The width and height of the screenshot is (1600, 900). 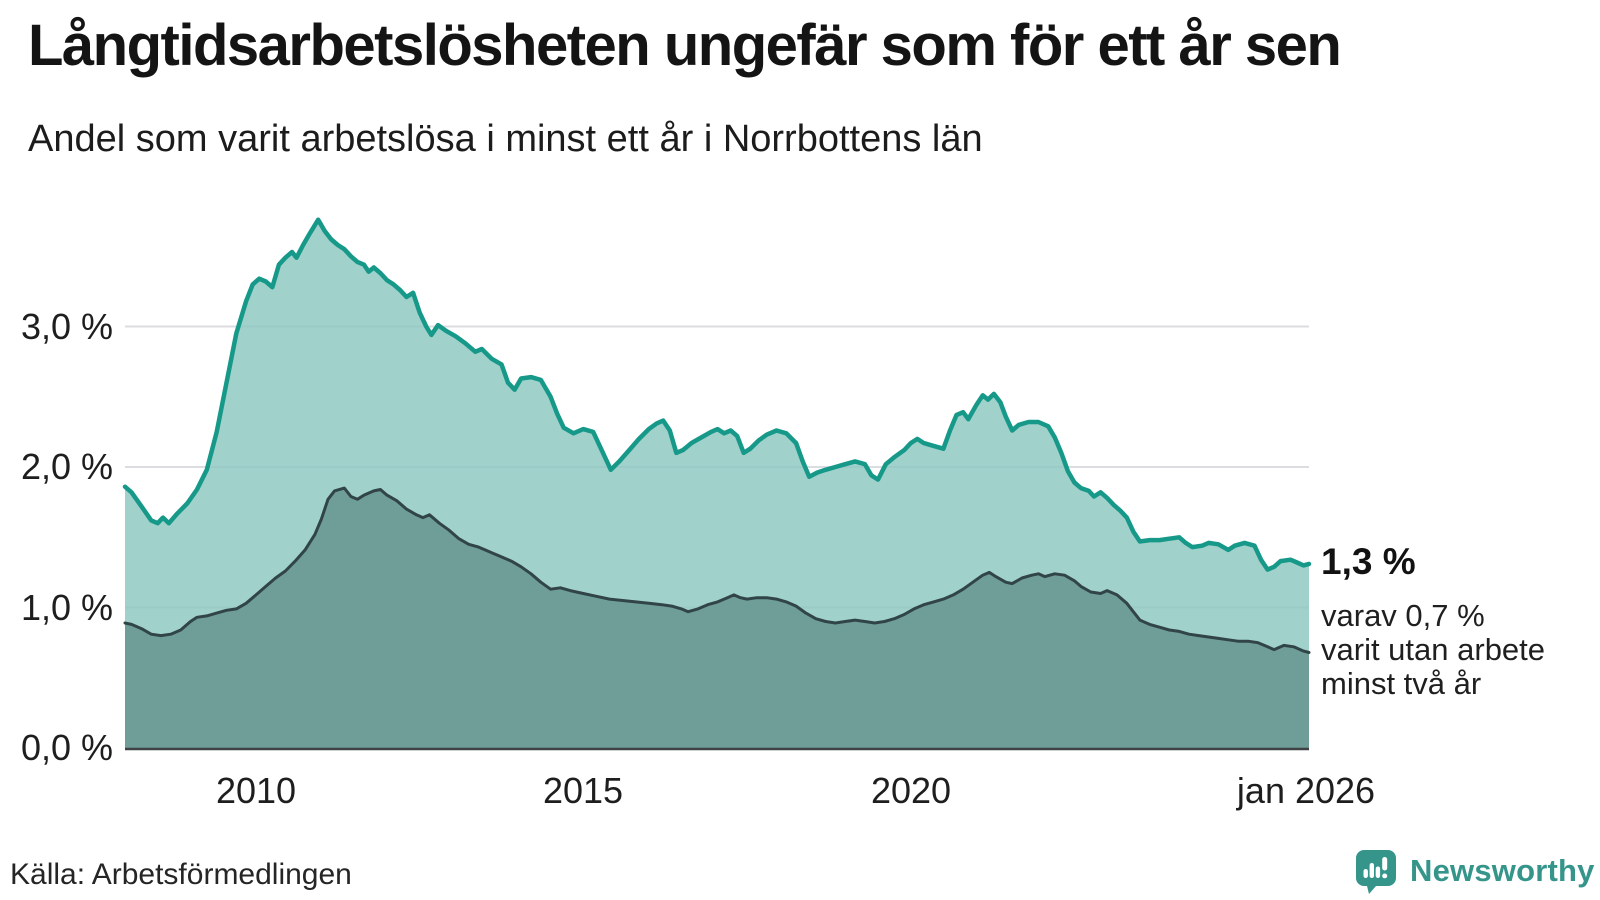 What do you see at coordinates (911, 790) in the screenshot?
I see `x-tick-label: 2020` at bounding box center [911, 790].